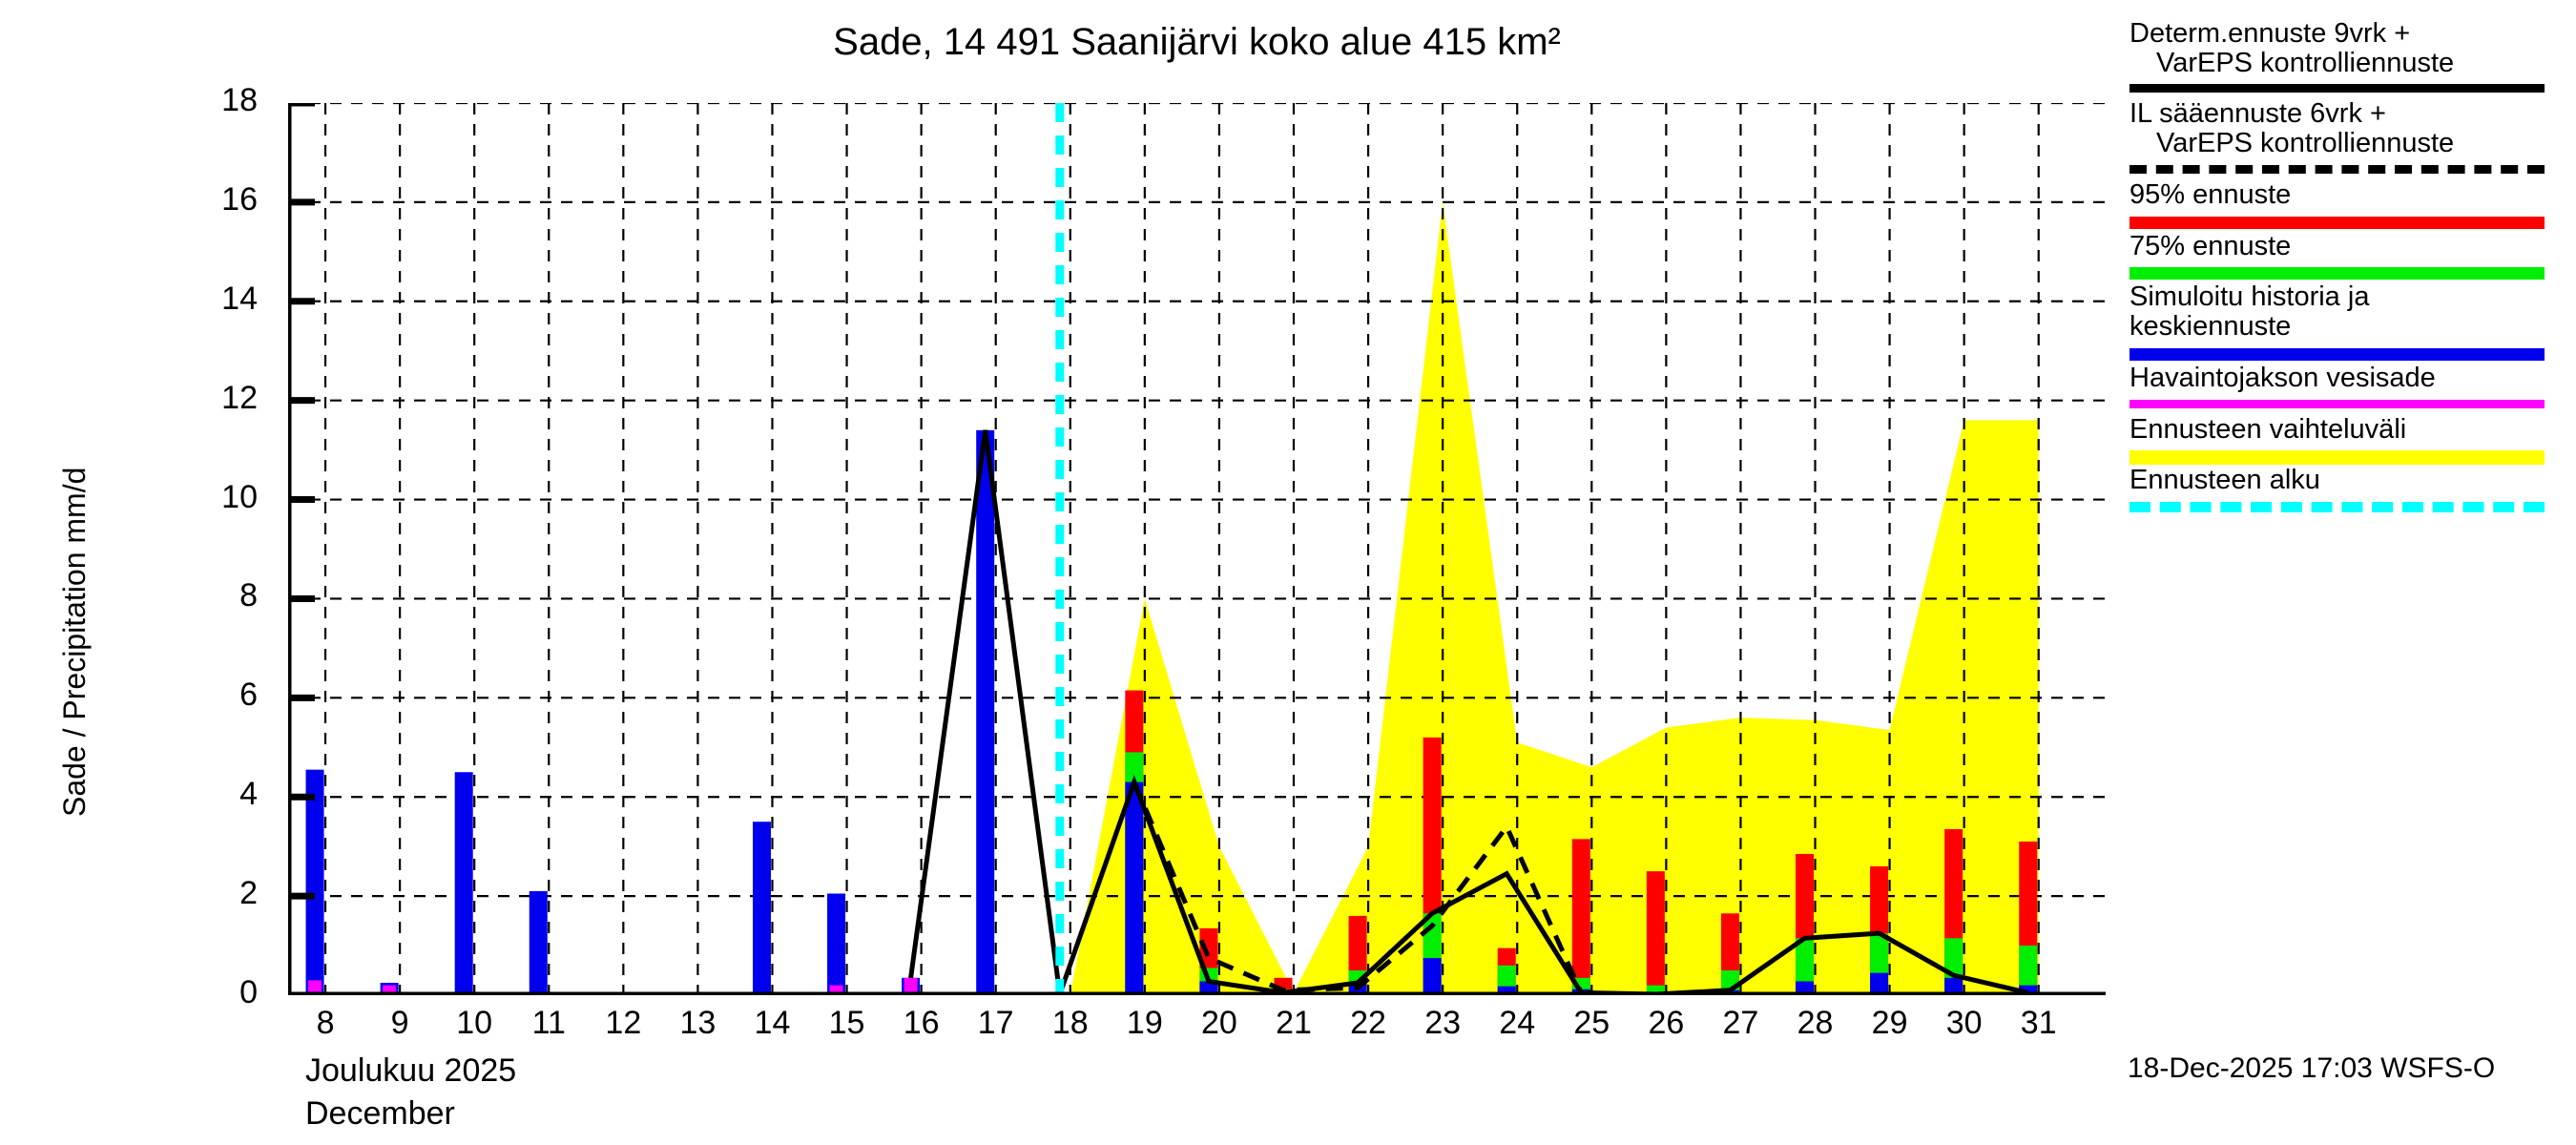 This screenshot has width=2576, height=1145. Describe the element at coordinates (239, 497) in the screenshot. I see `y-tick-label: 10` at that location.